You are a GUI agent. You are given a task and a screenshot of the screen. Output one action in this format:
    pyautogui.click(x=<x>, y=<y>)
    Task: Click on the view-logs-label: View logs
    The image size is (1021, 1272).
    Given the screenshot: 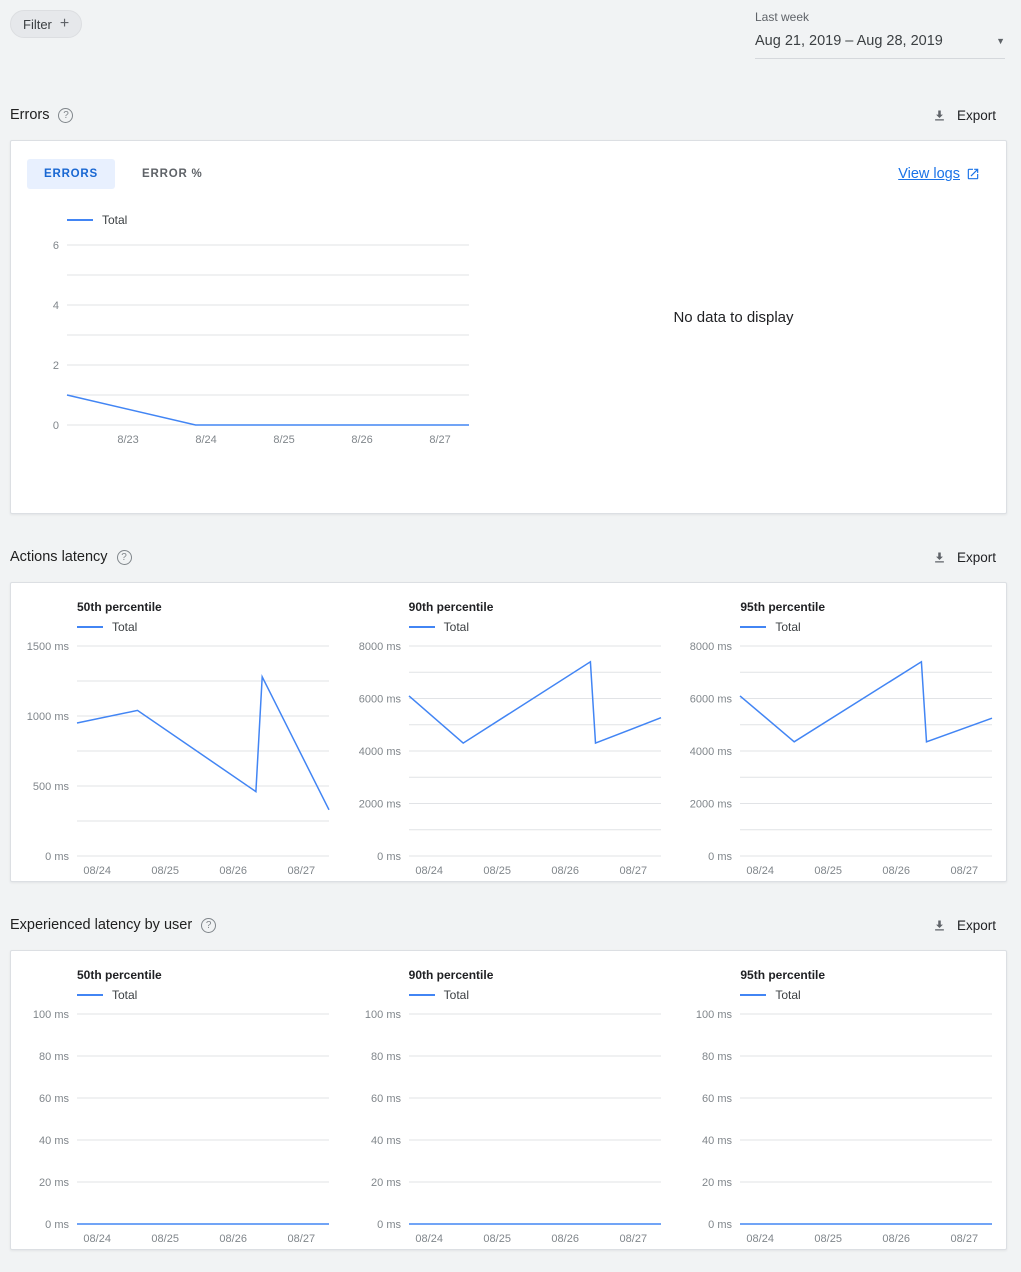 What is the action you would take?
    pyautogui.click(x=929, y=174)
    